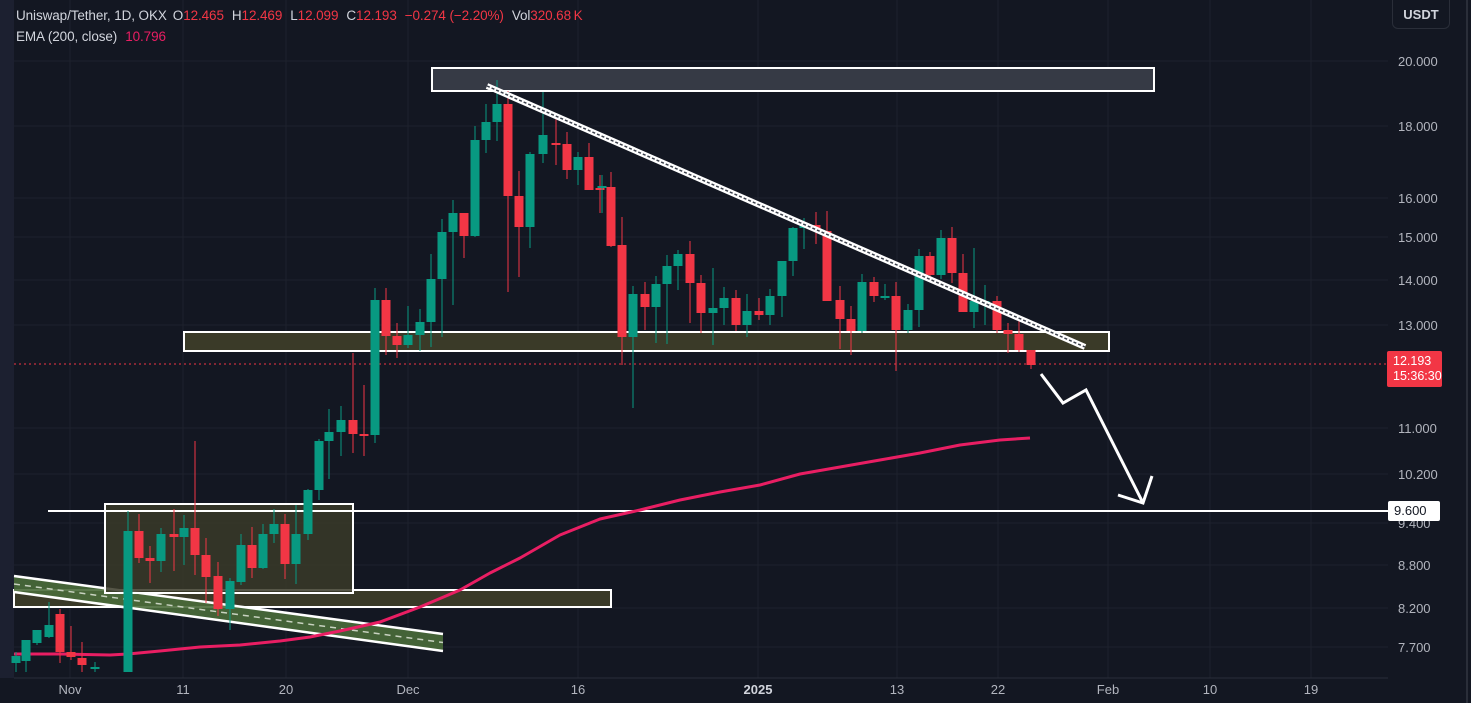 The height and width of the screenshot is (703, 1471). What do you see at coordinates (1418, 61) in the screenshot?
I see `price-tick-label: 20.000` at bounding box center [1418, 61].